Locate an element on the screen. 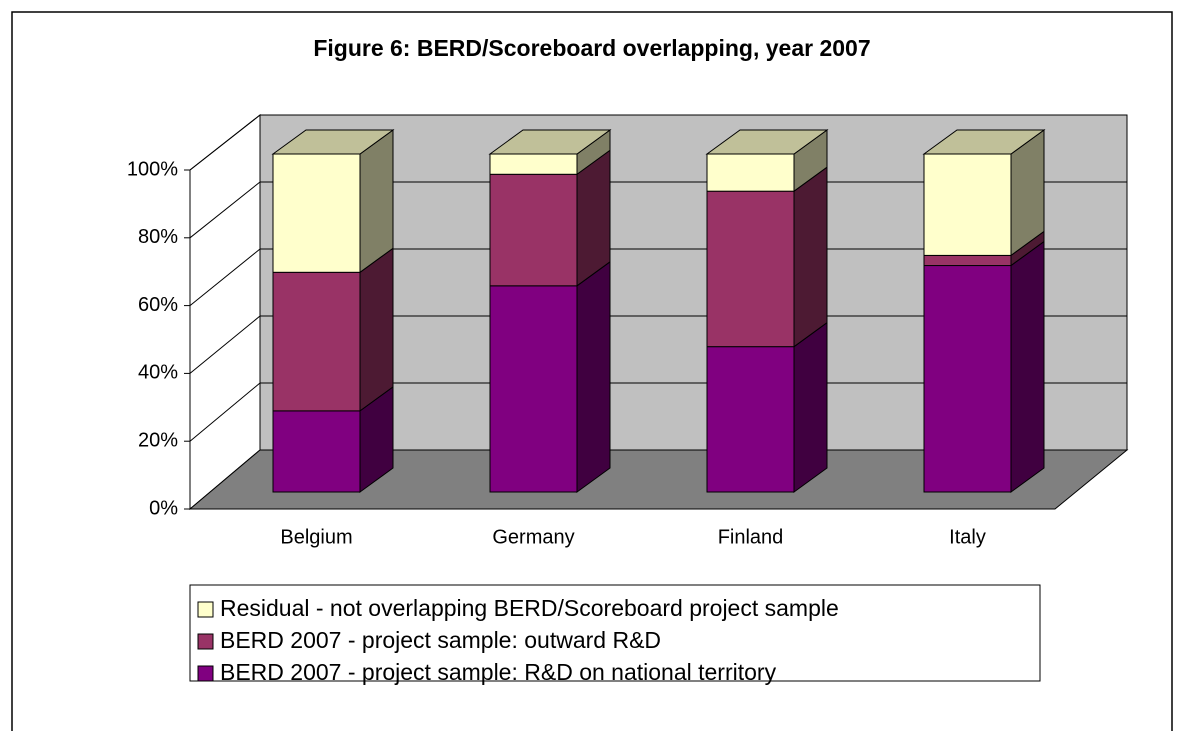  y-tick-label: 0% is located at coordinates (163, 508).